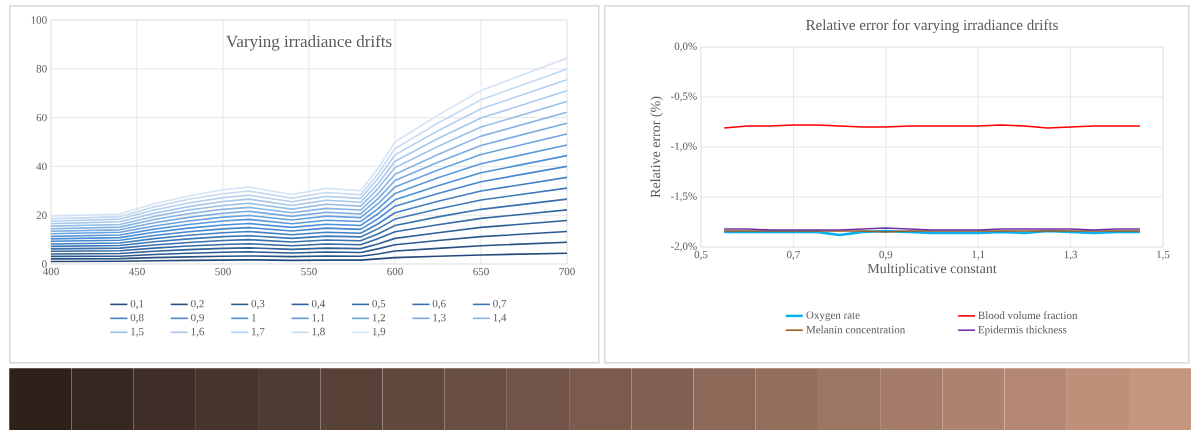 Image resolution: width=1191 pixels, height=430 pixels. Describe the element at coordinates (1163, 255) in the screenshot. I see `x-tick-label: 1,5` at that location.